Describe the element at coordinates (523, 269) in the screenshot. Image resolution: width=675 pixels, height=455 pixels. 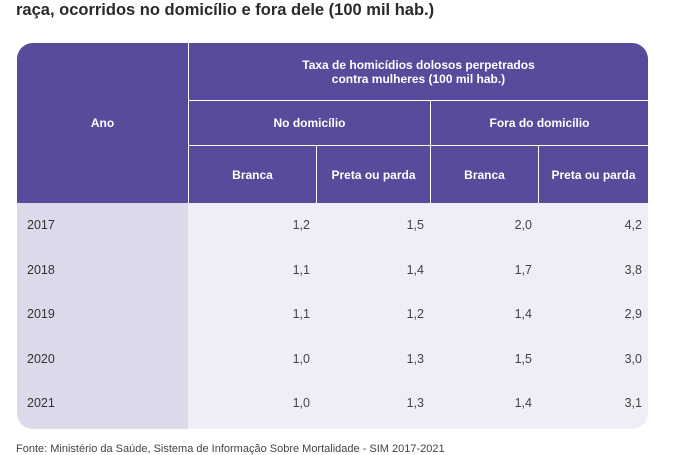
I see `table-cell: 1,7` at that location.